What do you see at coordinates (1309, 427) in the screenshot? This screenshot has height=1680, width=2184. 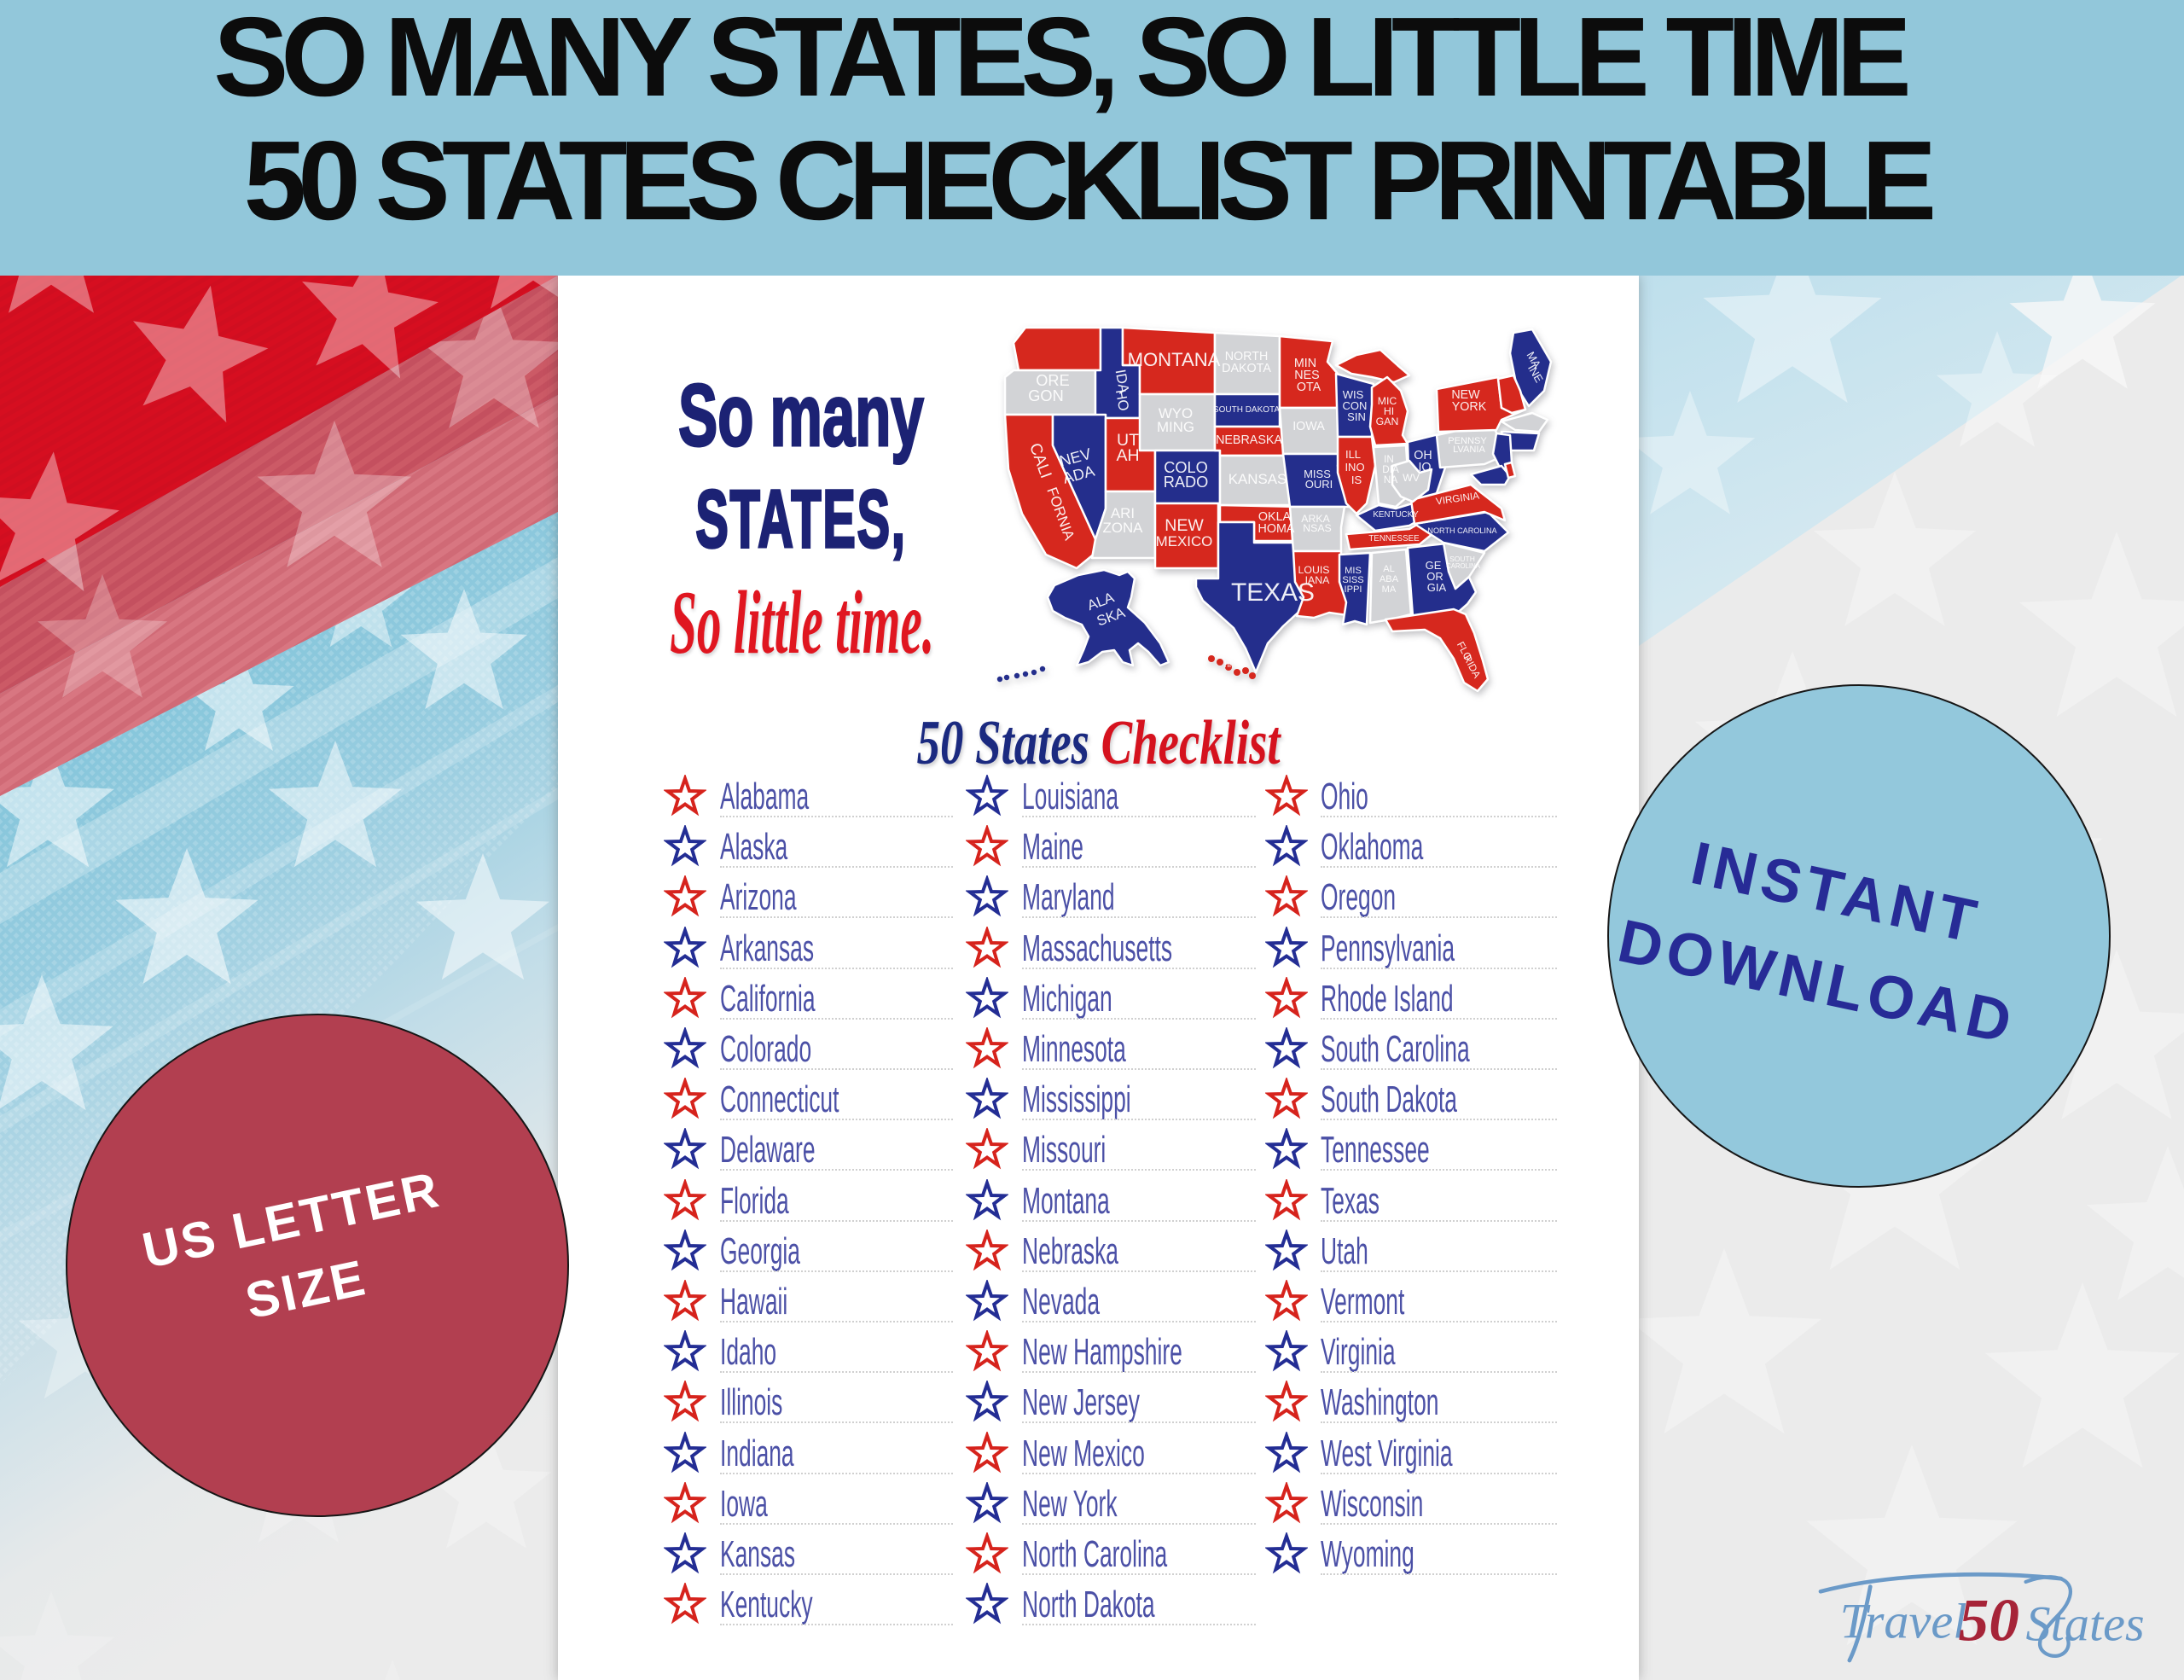 I see `svg-text: IOWA` at bounding box center [1309, 427].